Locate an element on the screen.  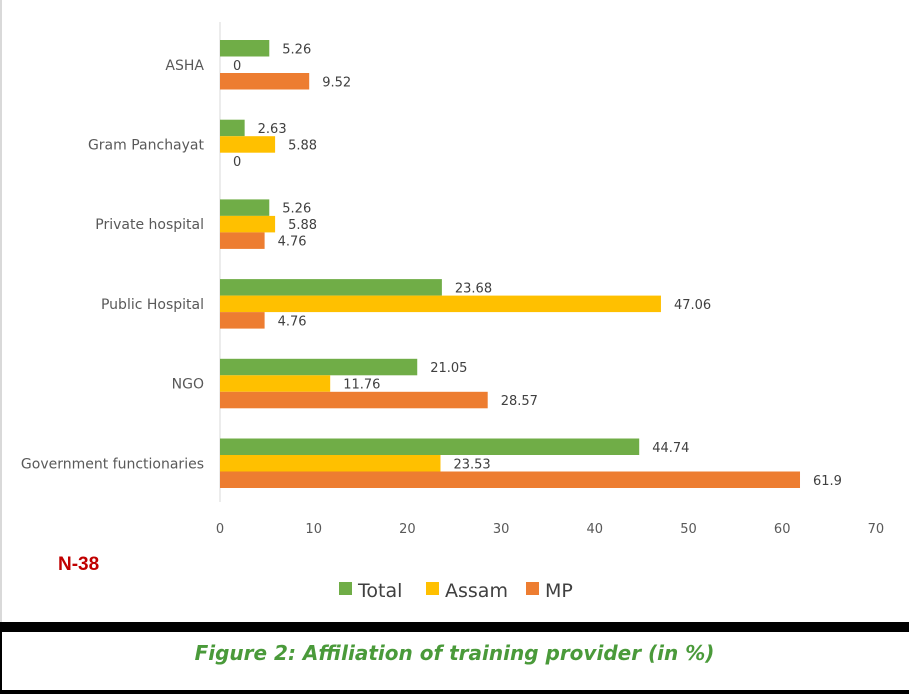
legend-swatch-mp is located at coordinates (532, 588).